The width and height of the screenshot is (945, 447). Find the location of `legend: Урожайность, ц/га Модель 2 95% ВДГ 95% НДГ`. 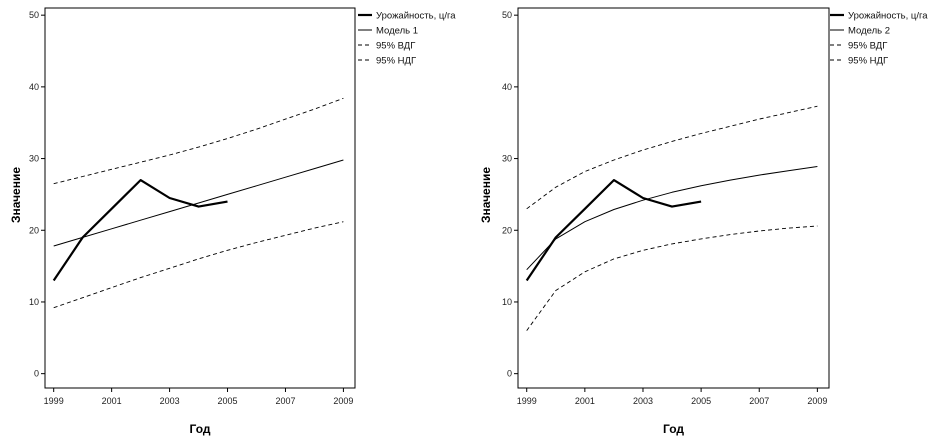

legend: Урожайность, ц/га Модель 2 95% ВДГ 95% НДГ is located at coordinates (879, 39).